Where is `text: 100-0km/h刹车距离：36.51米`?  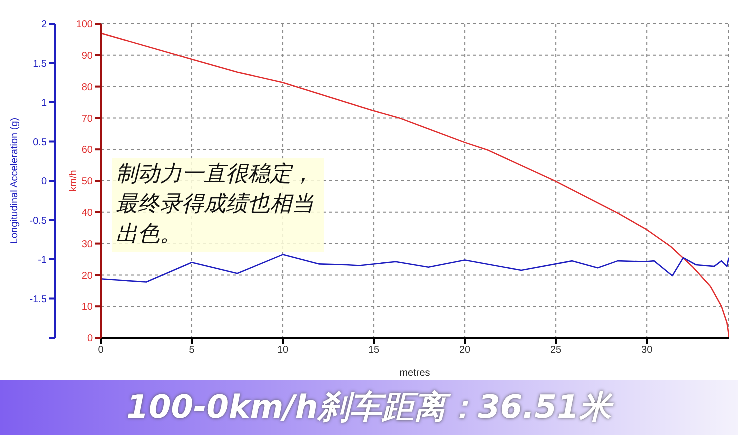
text: 100-0km/h刹车距离：36.51米 is located at coordinates (369, 407).